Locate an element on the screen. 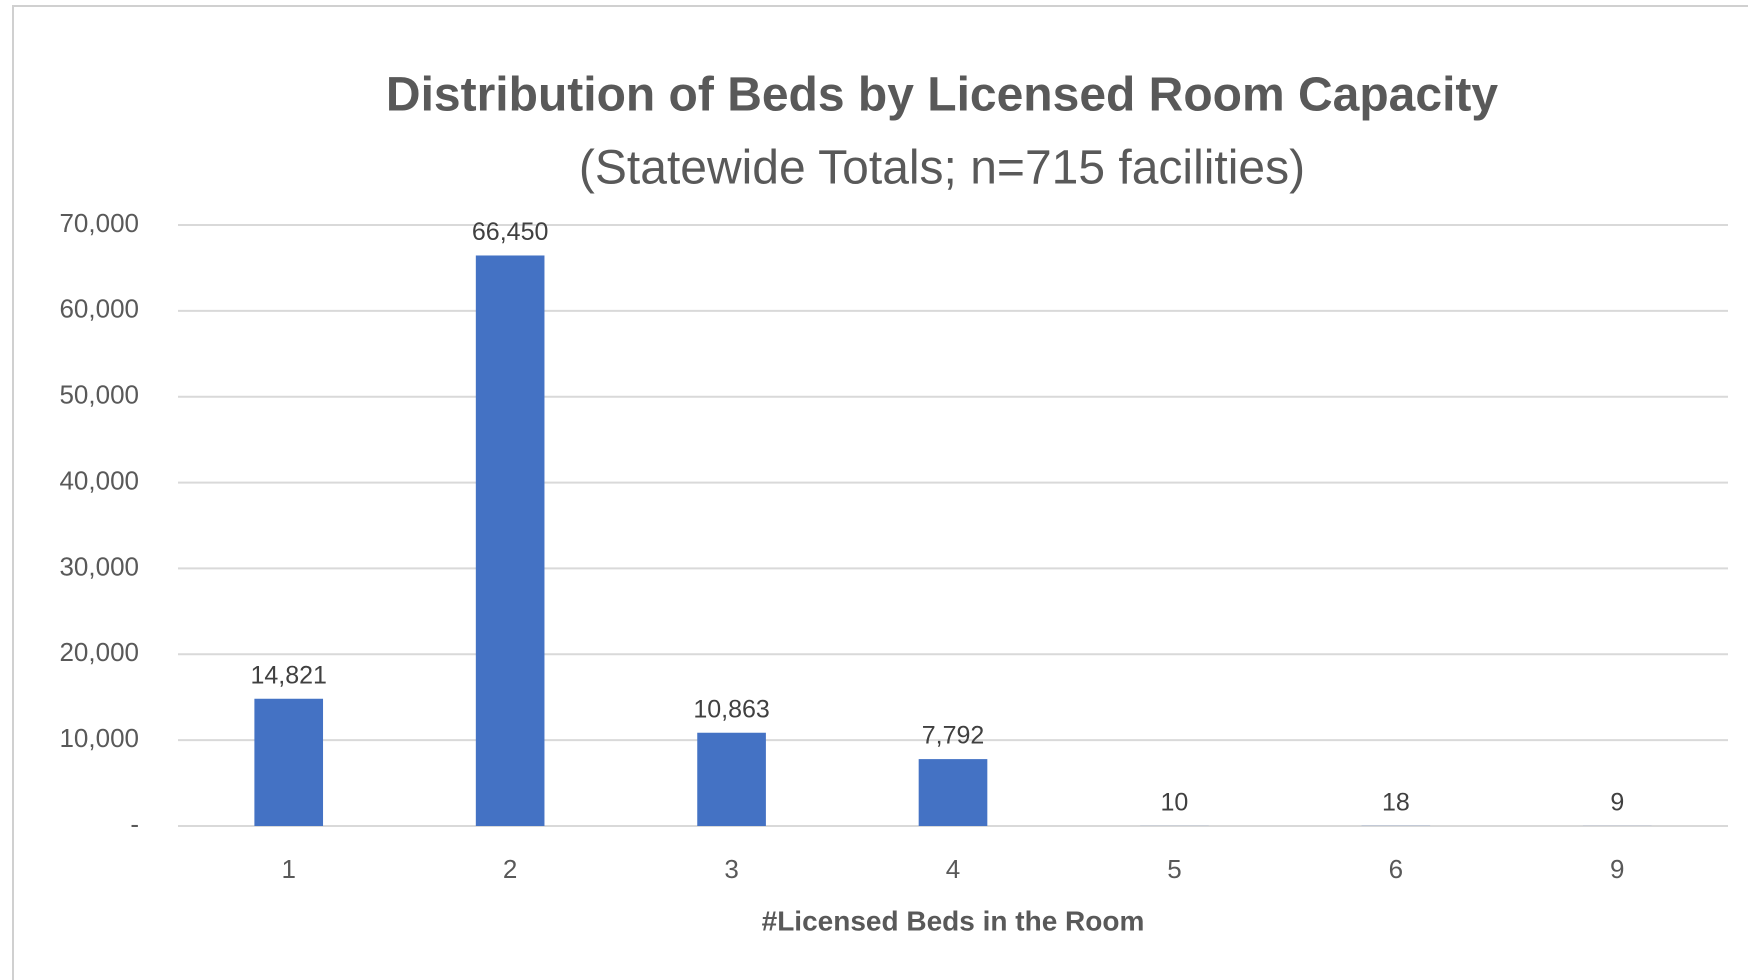 This screenshot has width=1748, height=980. value-label: 10,863 is located at coordinates (731, 709).